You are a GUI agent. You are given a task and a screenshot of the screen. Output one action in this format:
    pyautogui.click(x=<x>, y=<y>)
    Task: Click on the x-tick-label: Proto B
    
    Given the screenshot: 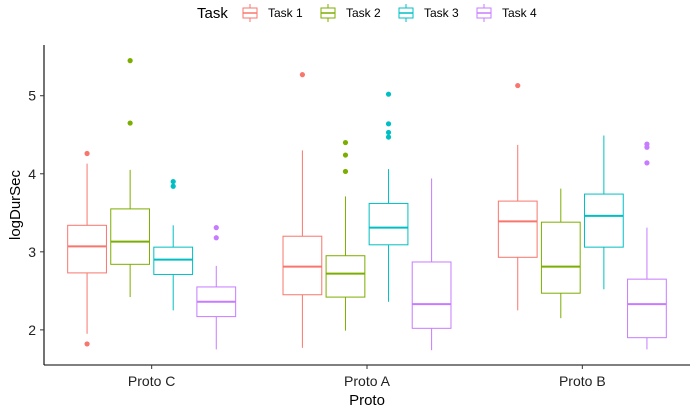 What is the action you would take?
    pyautogui.click(x=582, y=381)
    